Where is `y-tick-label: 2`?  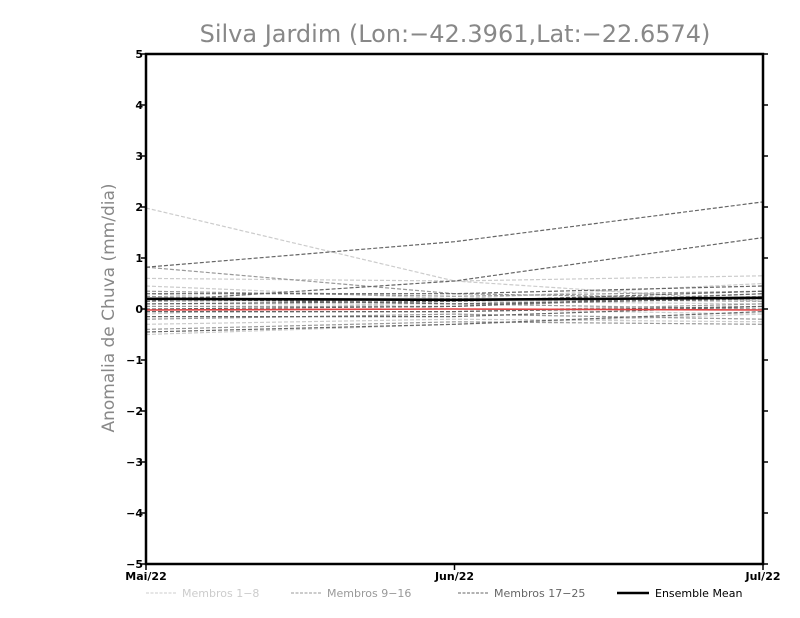
y-tick-label: 2 is located at coordinates (139, 207).